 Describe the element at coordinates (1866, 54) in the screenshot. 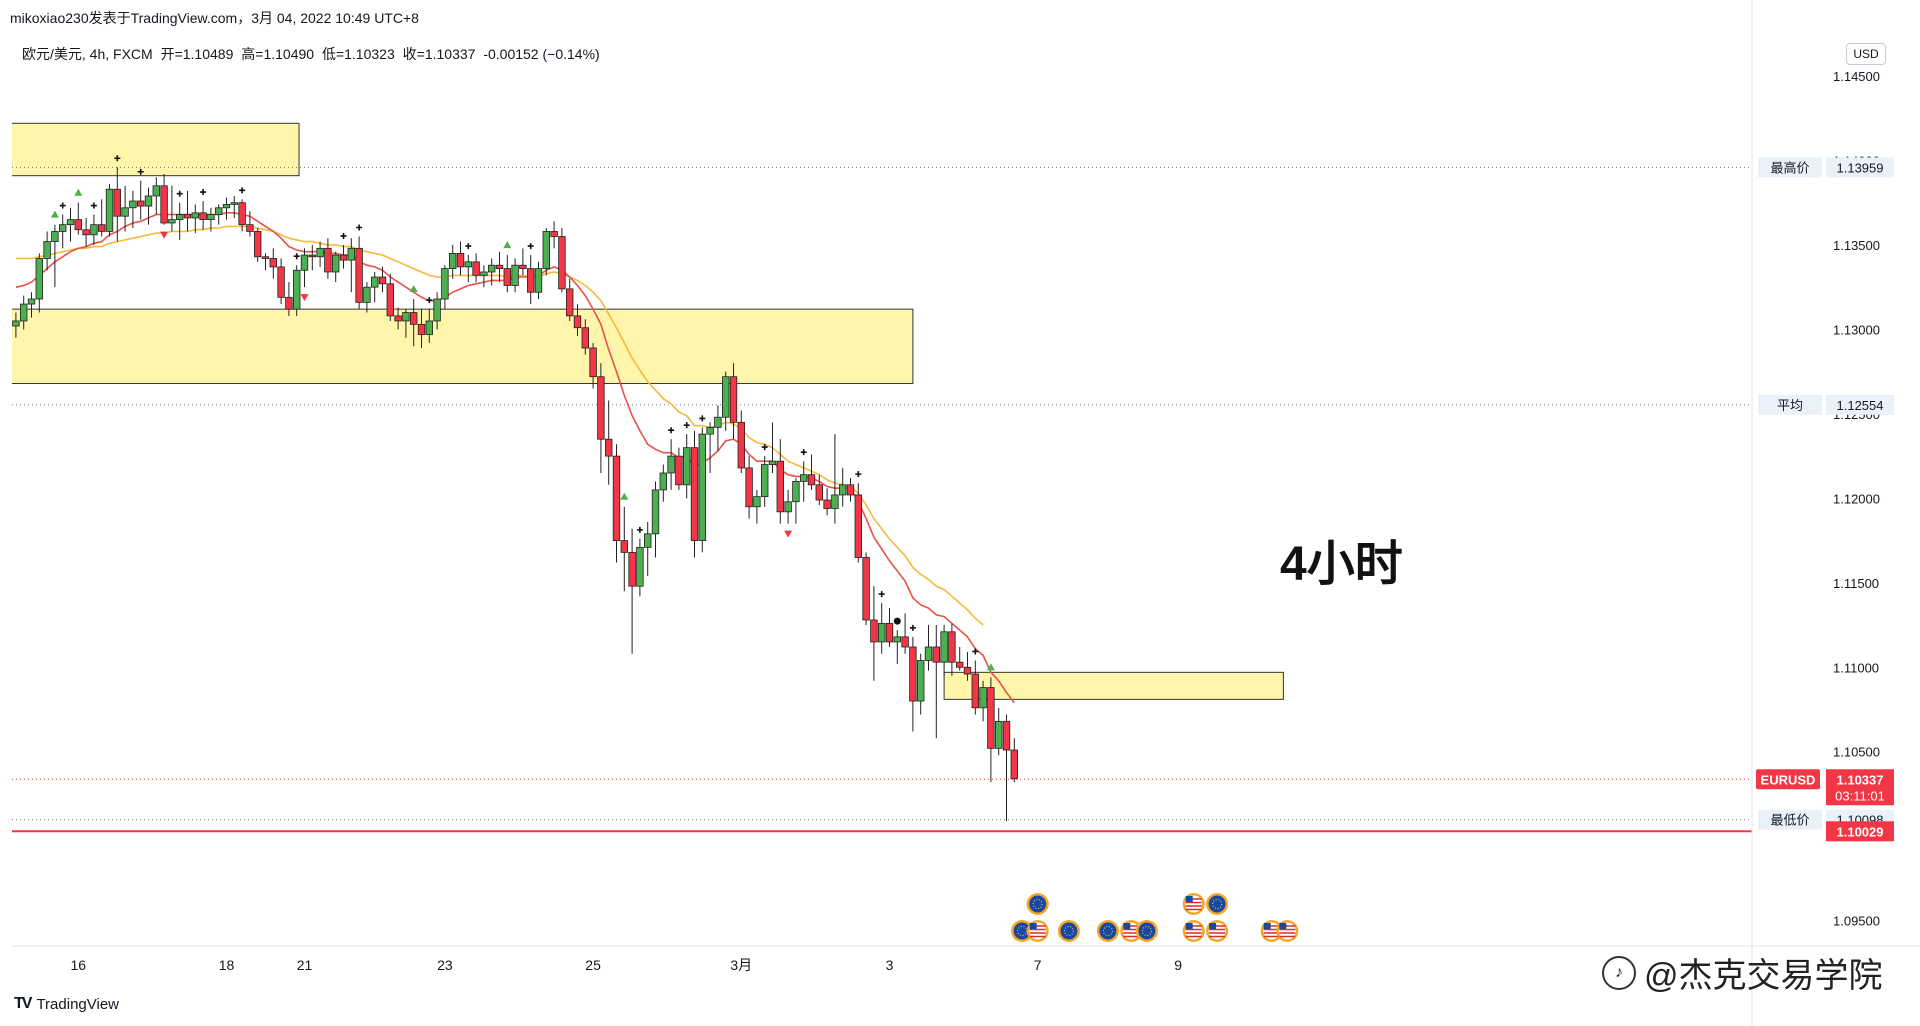

I see `currency-button: USD` at that location.